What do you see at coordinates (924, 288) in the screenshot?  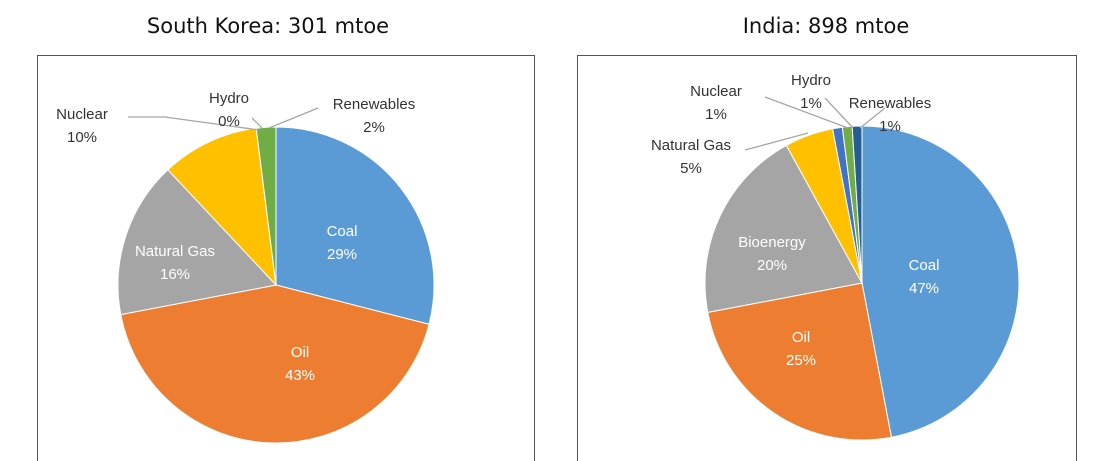 I see `slice-value-label: 47%` at bounding box center [924, 288].